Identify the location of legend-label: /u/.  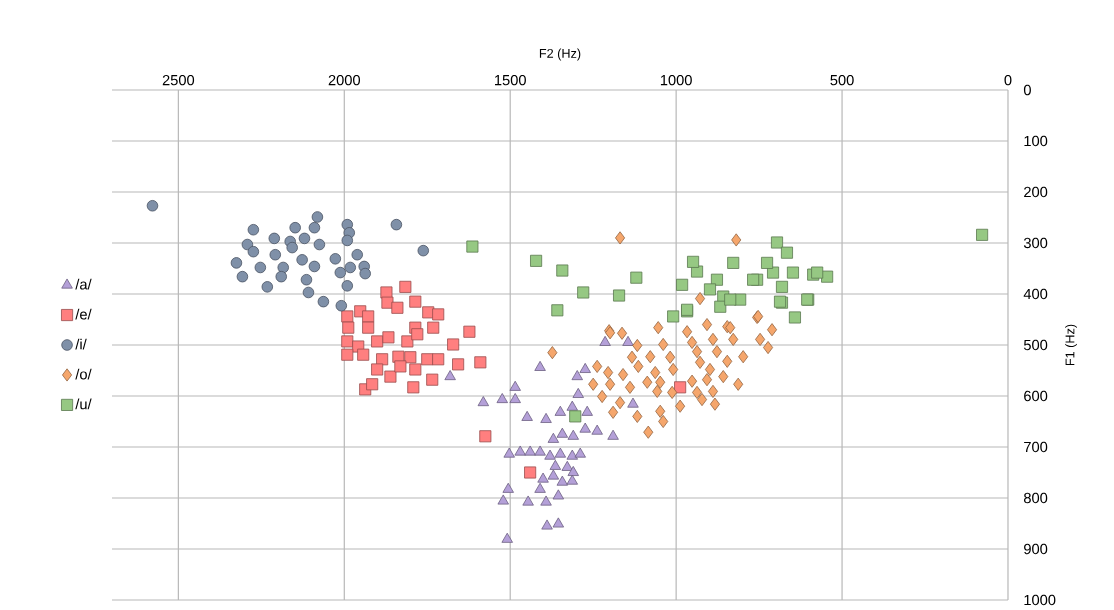
(83, 404).